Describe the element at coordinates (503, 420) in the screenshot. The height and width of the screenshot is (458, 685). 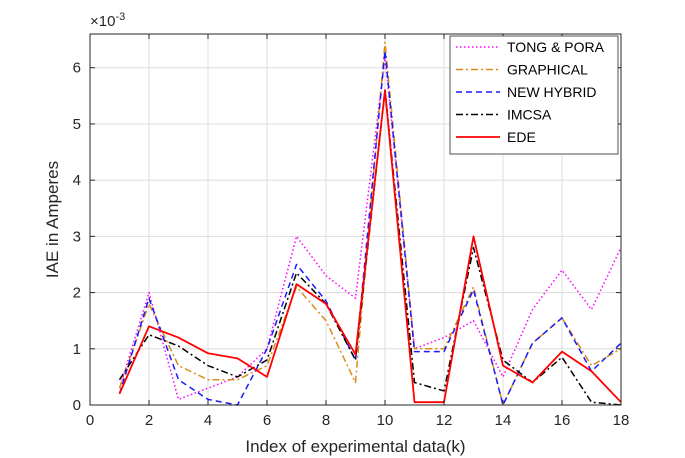
I see `x-tick-label: 14` at that location.